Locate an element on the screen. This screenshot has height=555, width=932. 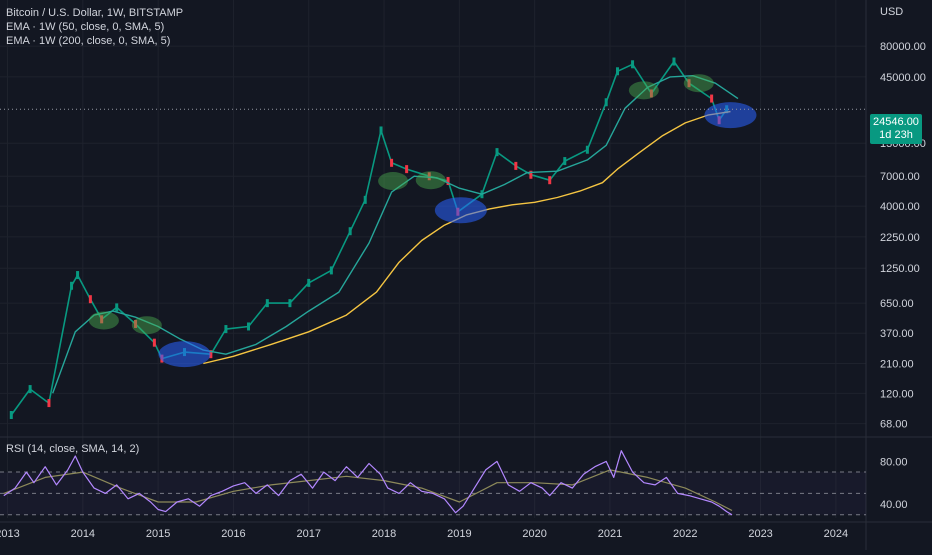
rsi-tick-label: 40.00 is located at coordinates (894, 505).